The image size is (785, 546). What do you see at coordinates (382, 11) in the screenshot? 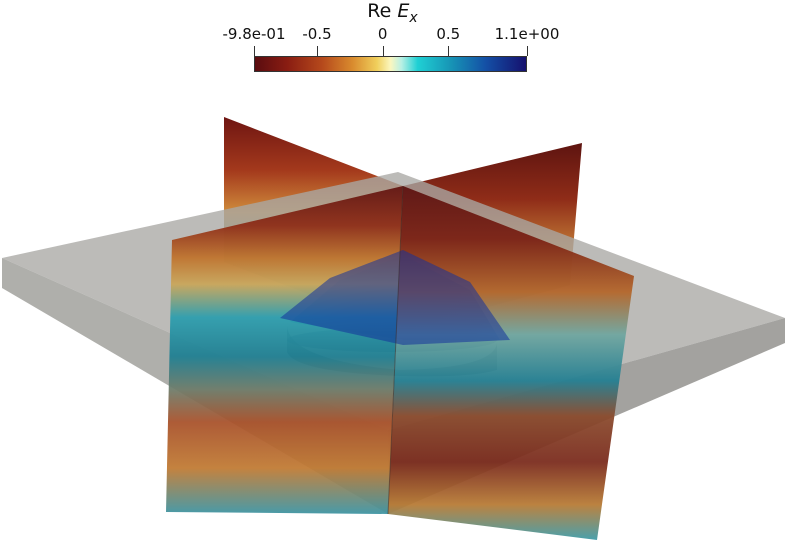
I see `colorbar-title-prefix: Re` at bounding box center [382, 11].